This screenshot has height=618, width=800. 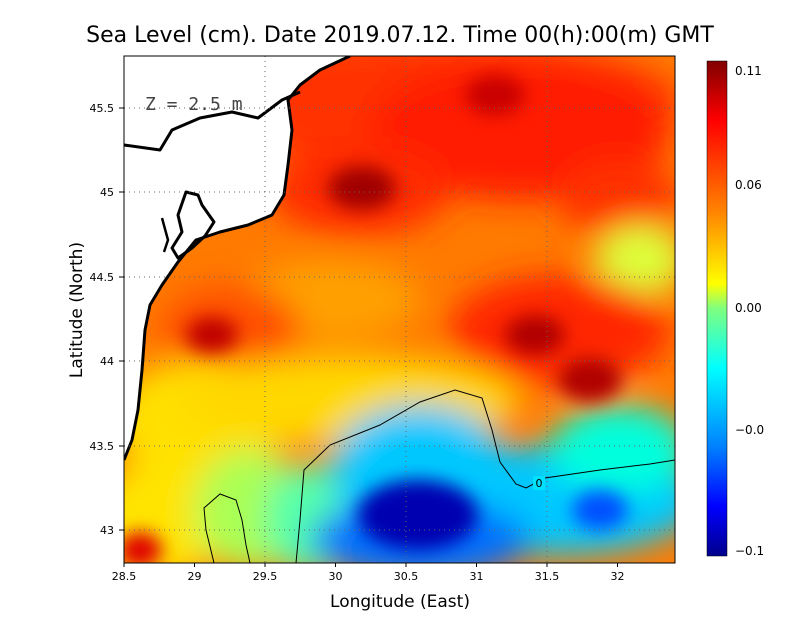 What do you see at coordinates (212, 121) in the screenshot?
I see `coastline-inlet` at bounding box center [212, 121].